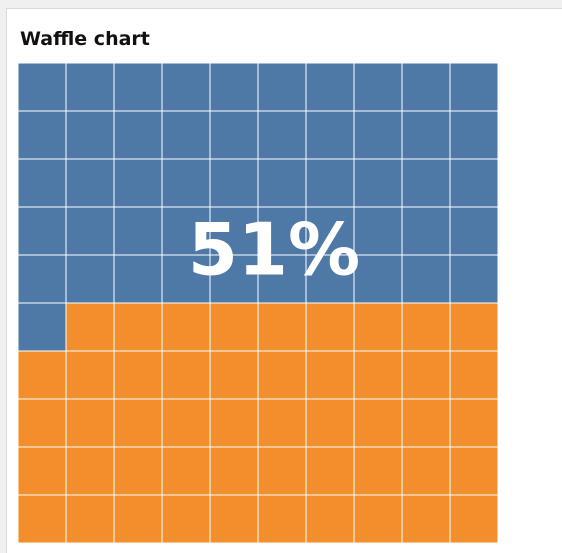  Describe the element at coordinates (85, 39) in the screenshot. I see `chart-title: Waffle chart` at that location.